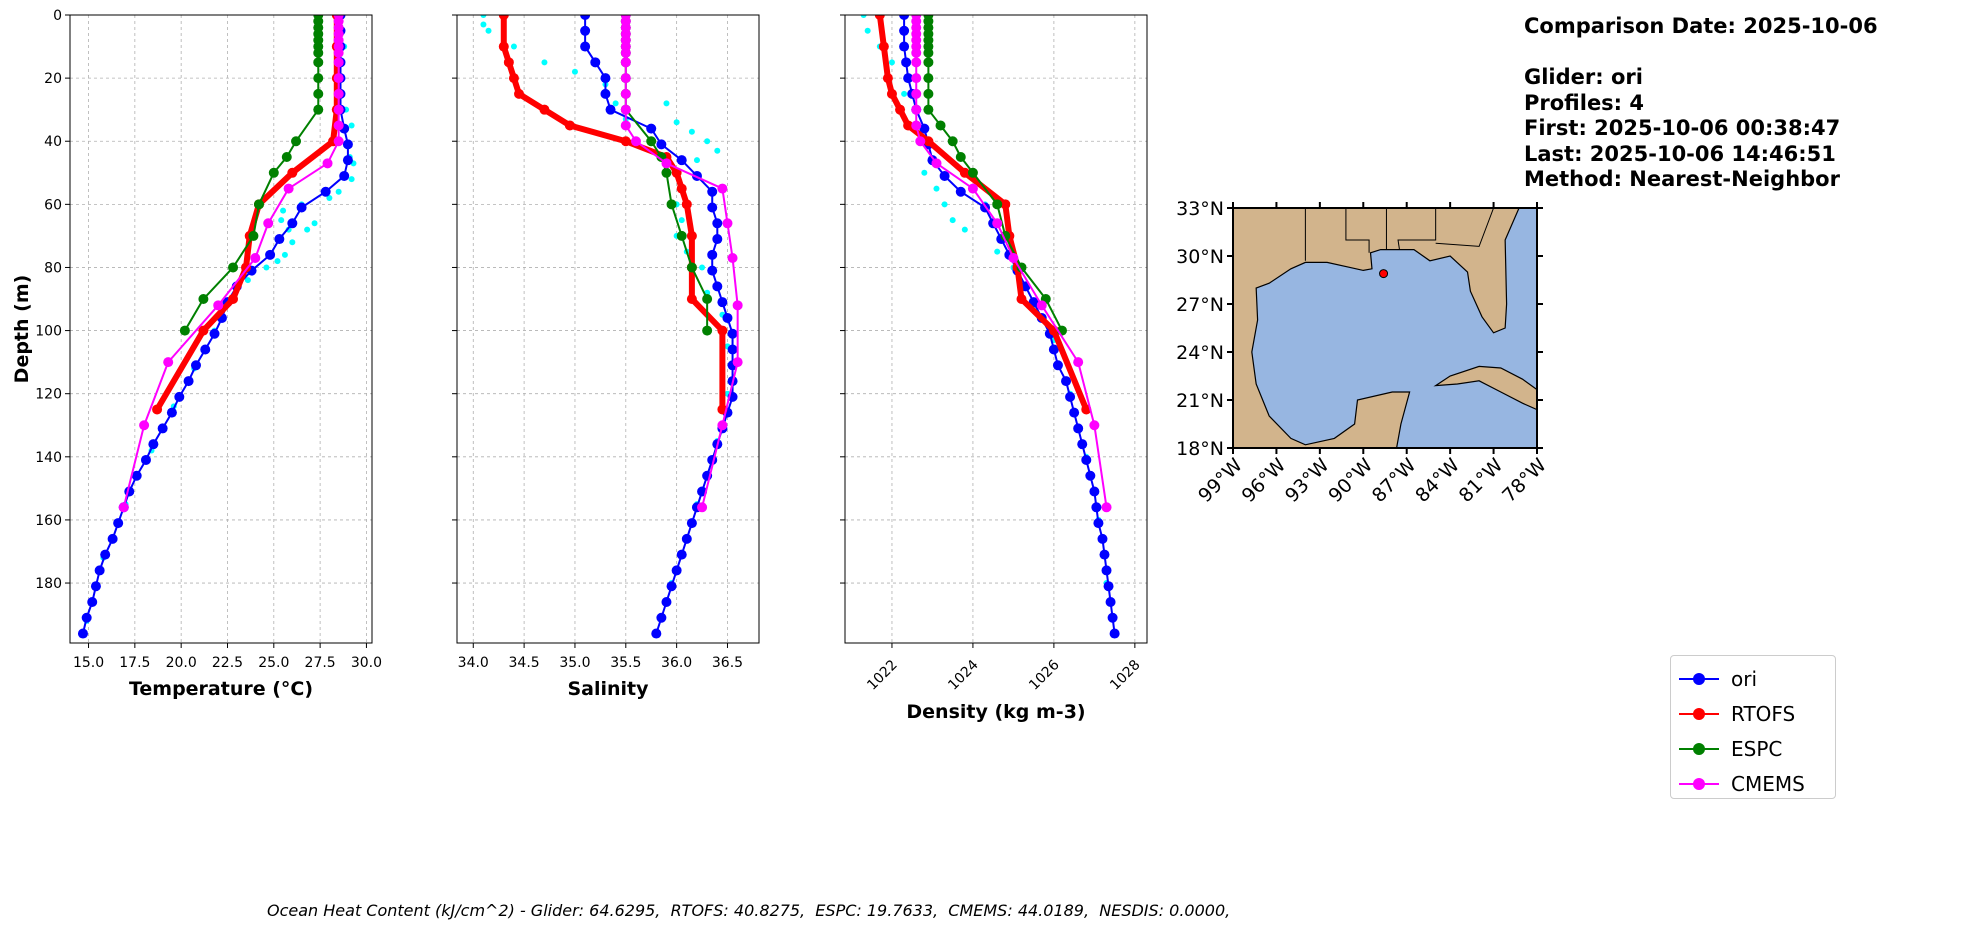 Image resolution: width=1987 pixels, height=934 pixels. What do you see at coordinates (574, 663) in the screenshot?
I see `x-tick-label: 35.0` at bounding box center [574, 663].